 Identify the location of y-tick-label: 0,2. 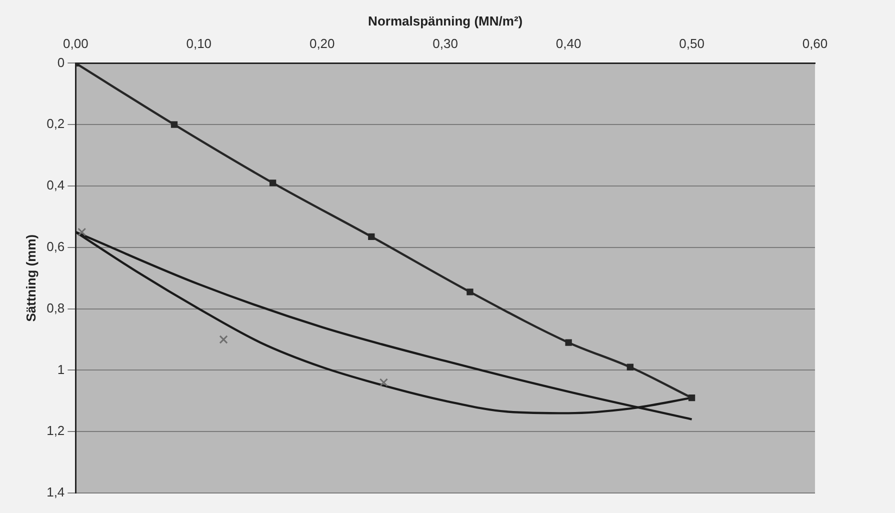
(55, 124).